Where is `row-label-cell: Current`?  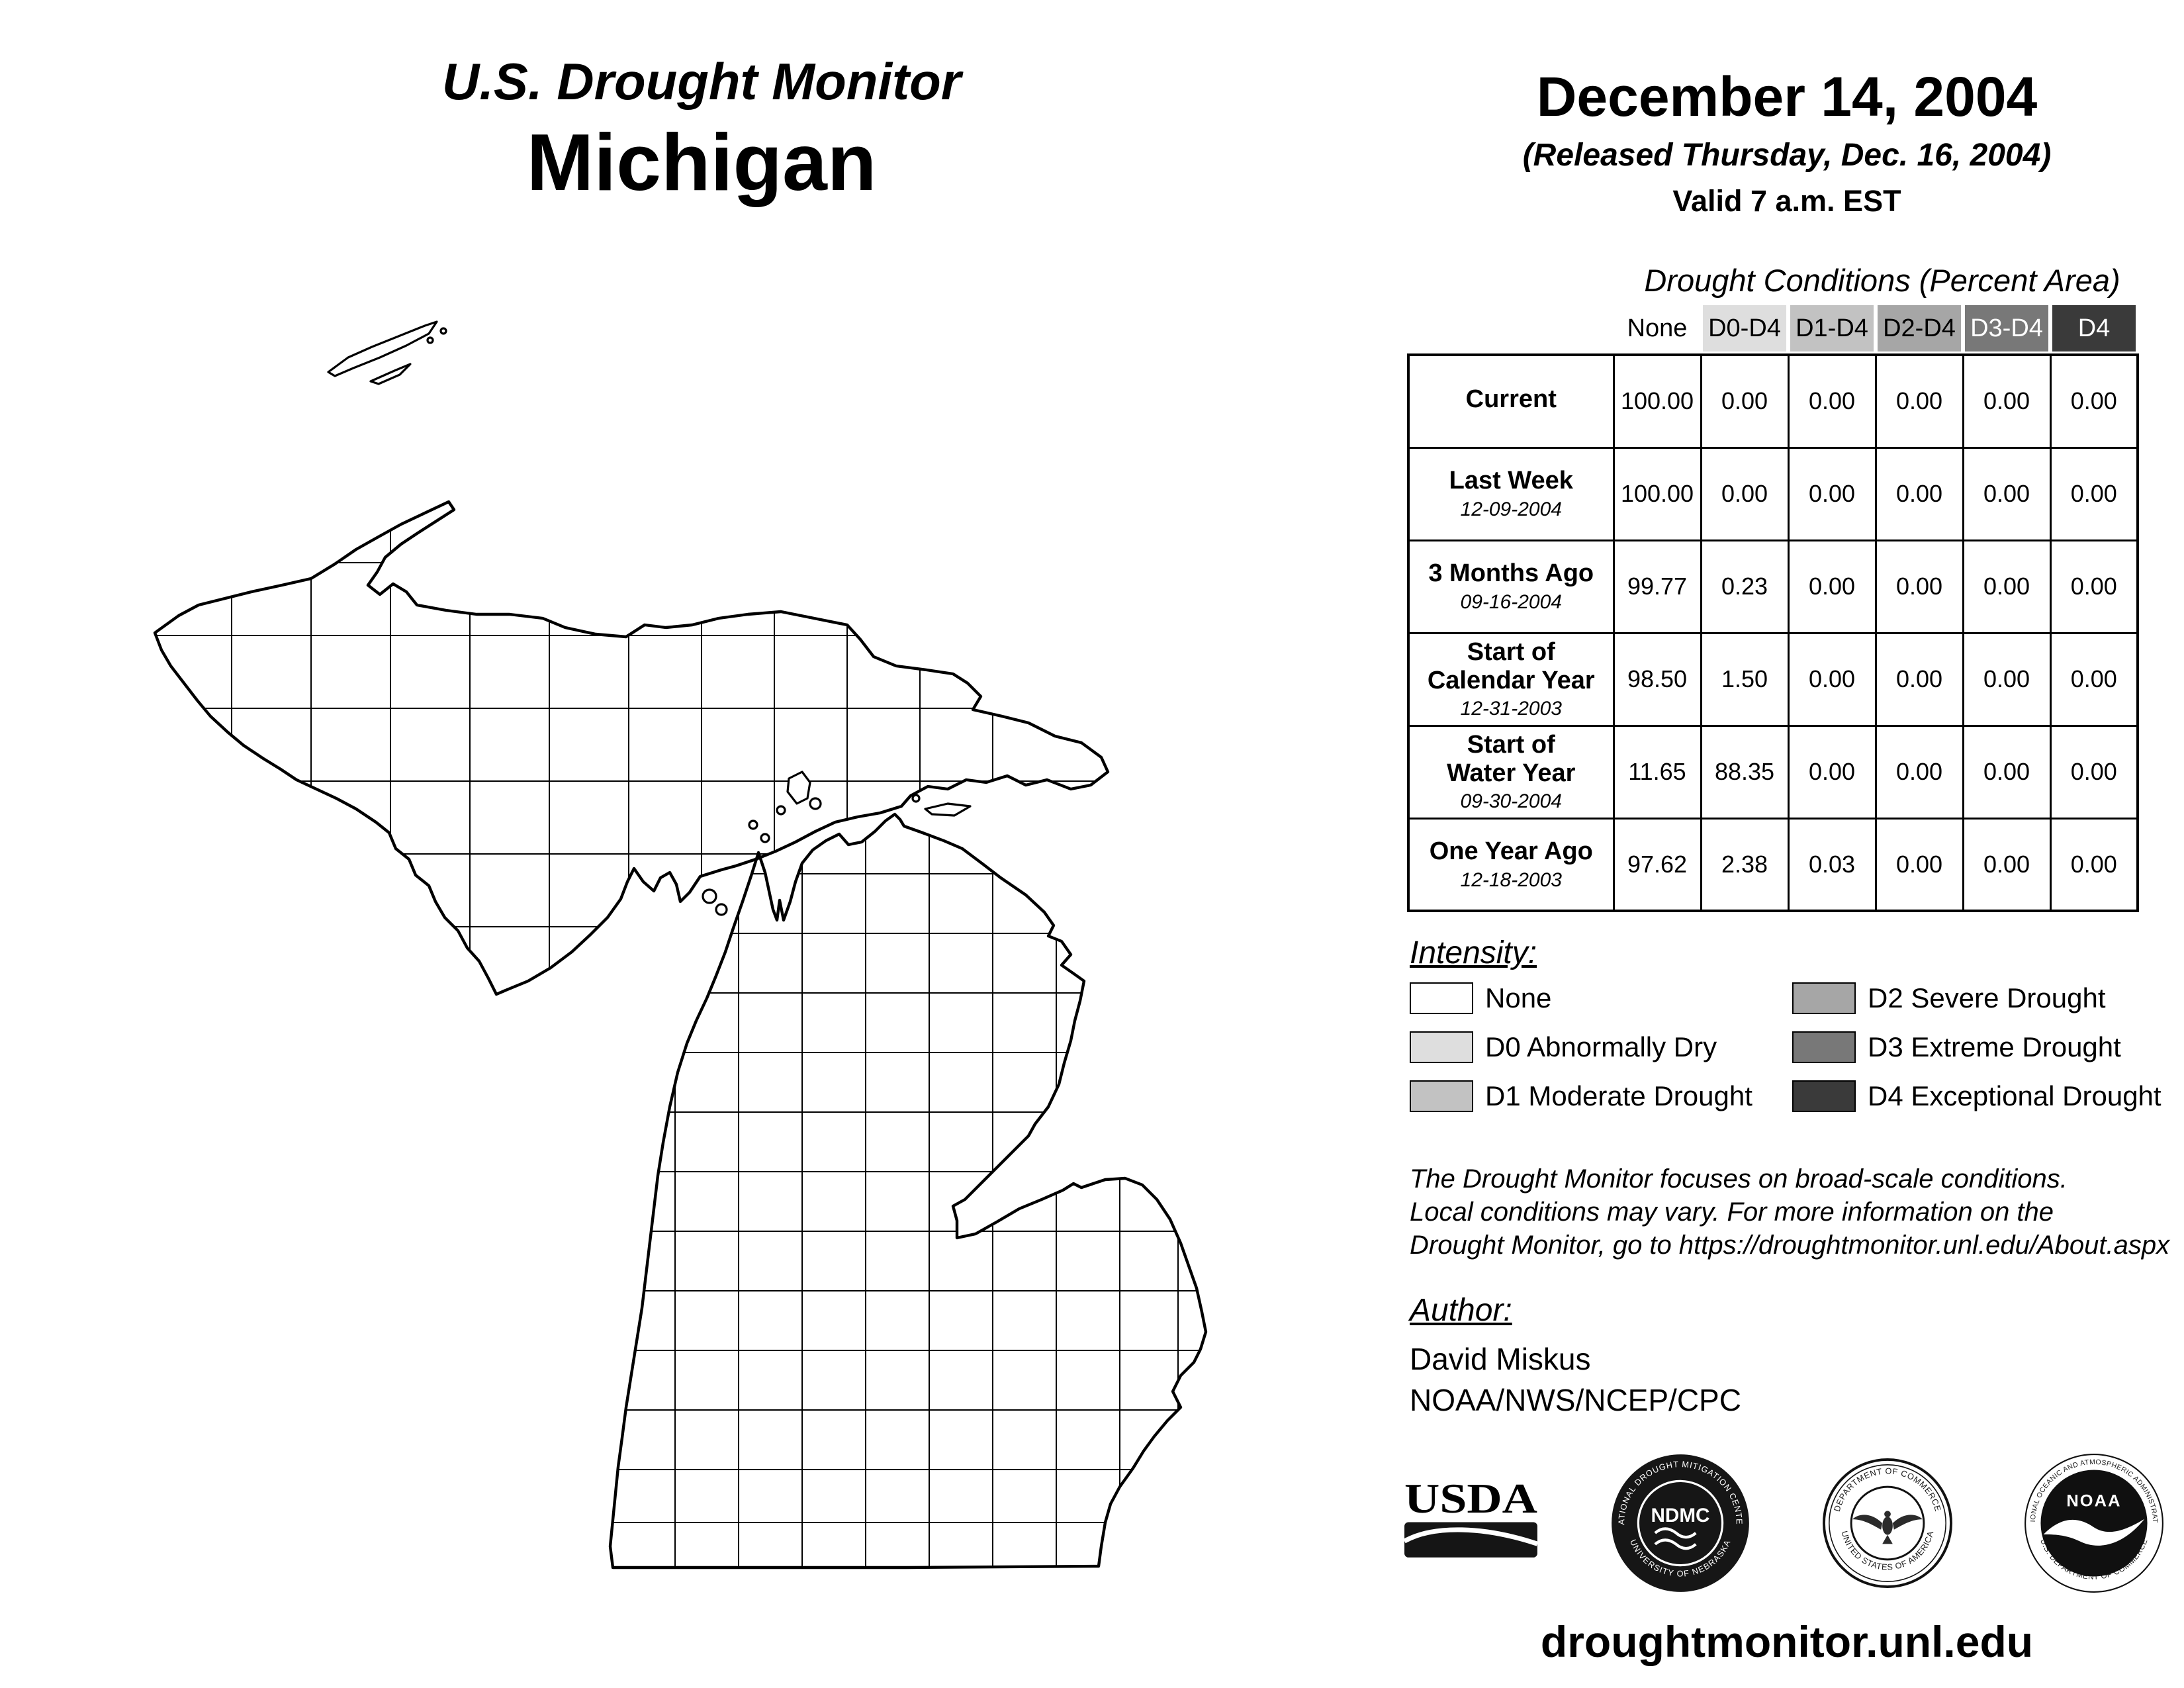 row-label-cell: Current is located at coordinates (1511, 401).